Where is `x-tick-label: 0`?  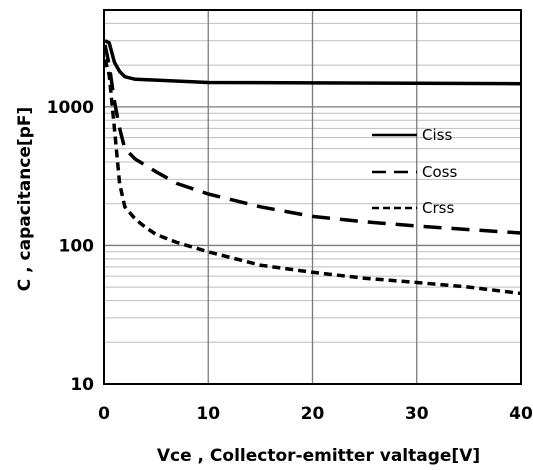 x-tick-label: 0 is located at coordinates (104, 414).